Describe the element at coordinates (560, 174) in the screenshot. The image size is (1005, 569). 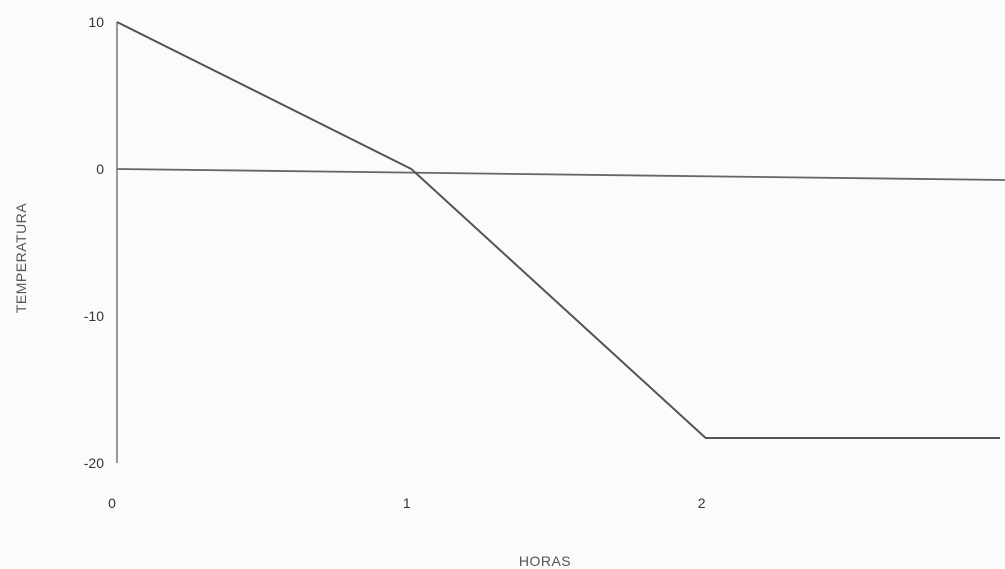
I see `zero-reference-line` at that location.